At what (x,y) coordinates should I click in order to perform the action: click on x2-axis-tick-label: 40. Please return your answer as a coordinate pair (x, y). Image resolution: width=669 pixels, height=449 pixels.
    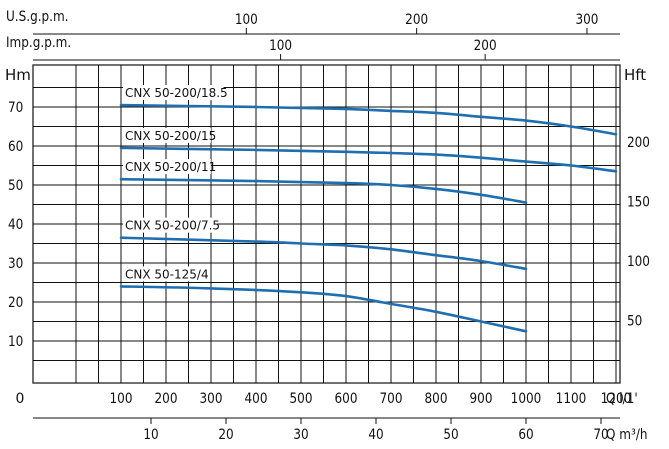
    Looking at the image, I should click on (375, 435).